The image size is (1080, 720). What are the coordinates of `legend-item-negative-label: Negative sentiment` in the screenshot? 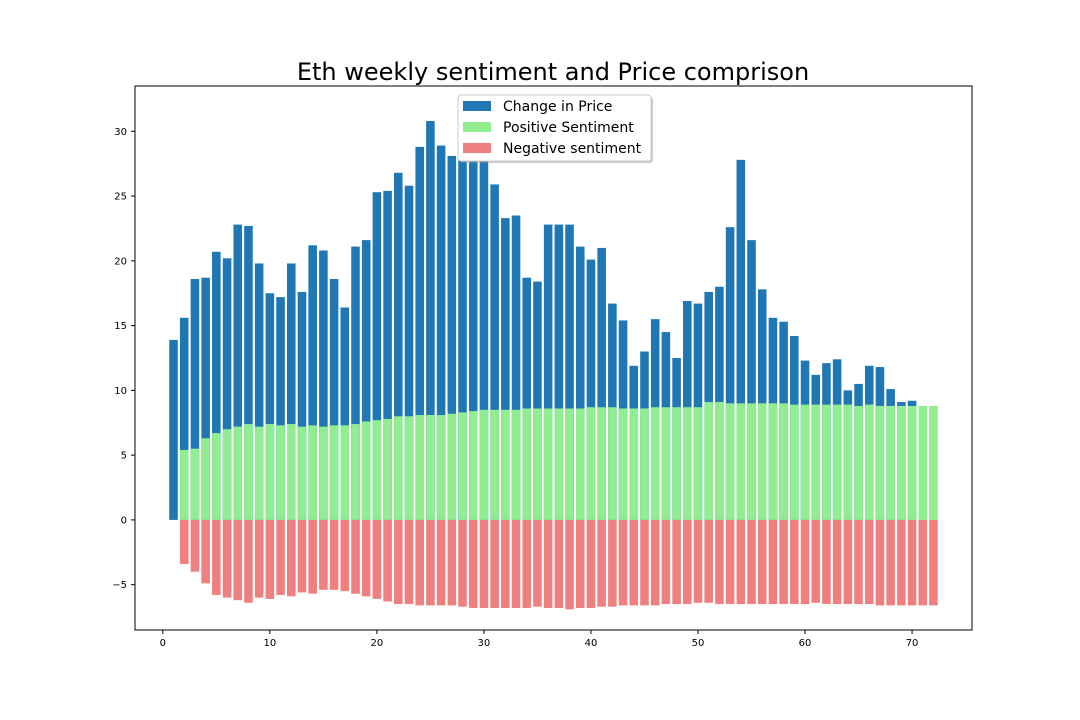 It's located at (572, 149).